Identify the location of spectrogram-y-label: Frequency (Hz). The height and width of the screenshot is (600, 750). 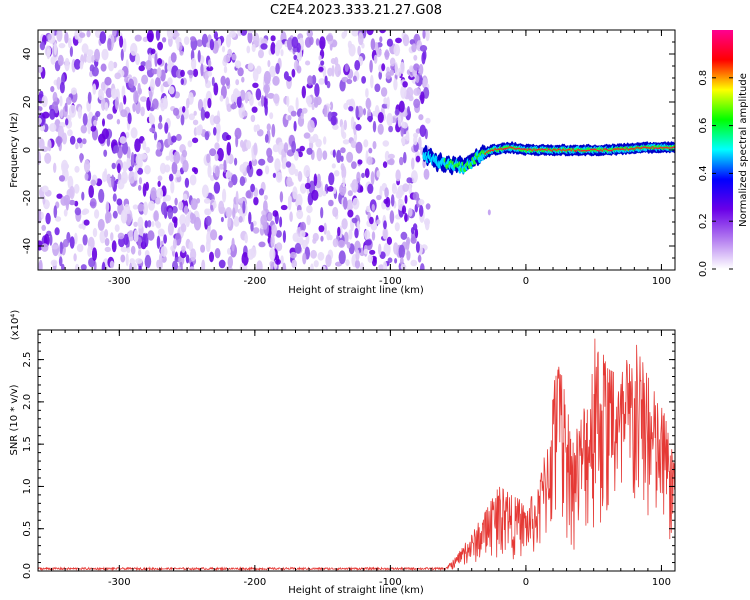
(14, 150).